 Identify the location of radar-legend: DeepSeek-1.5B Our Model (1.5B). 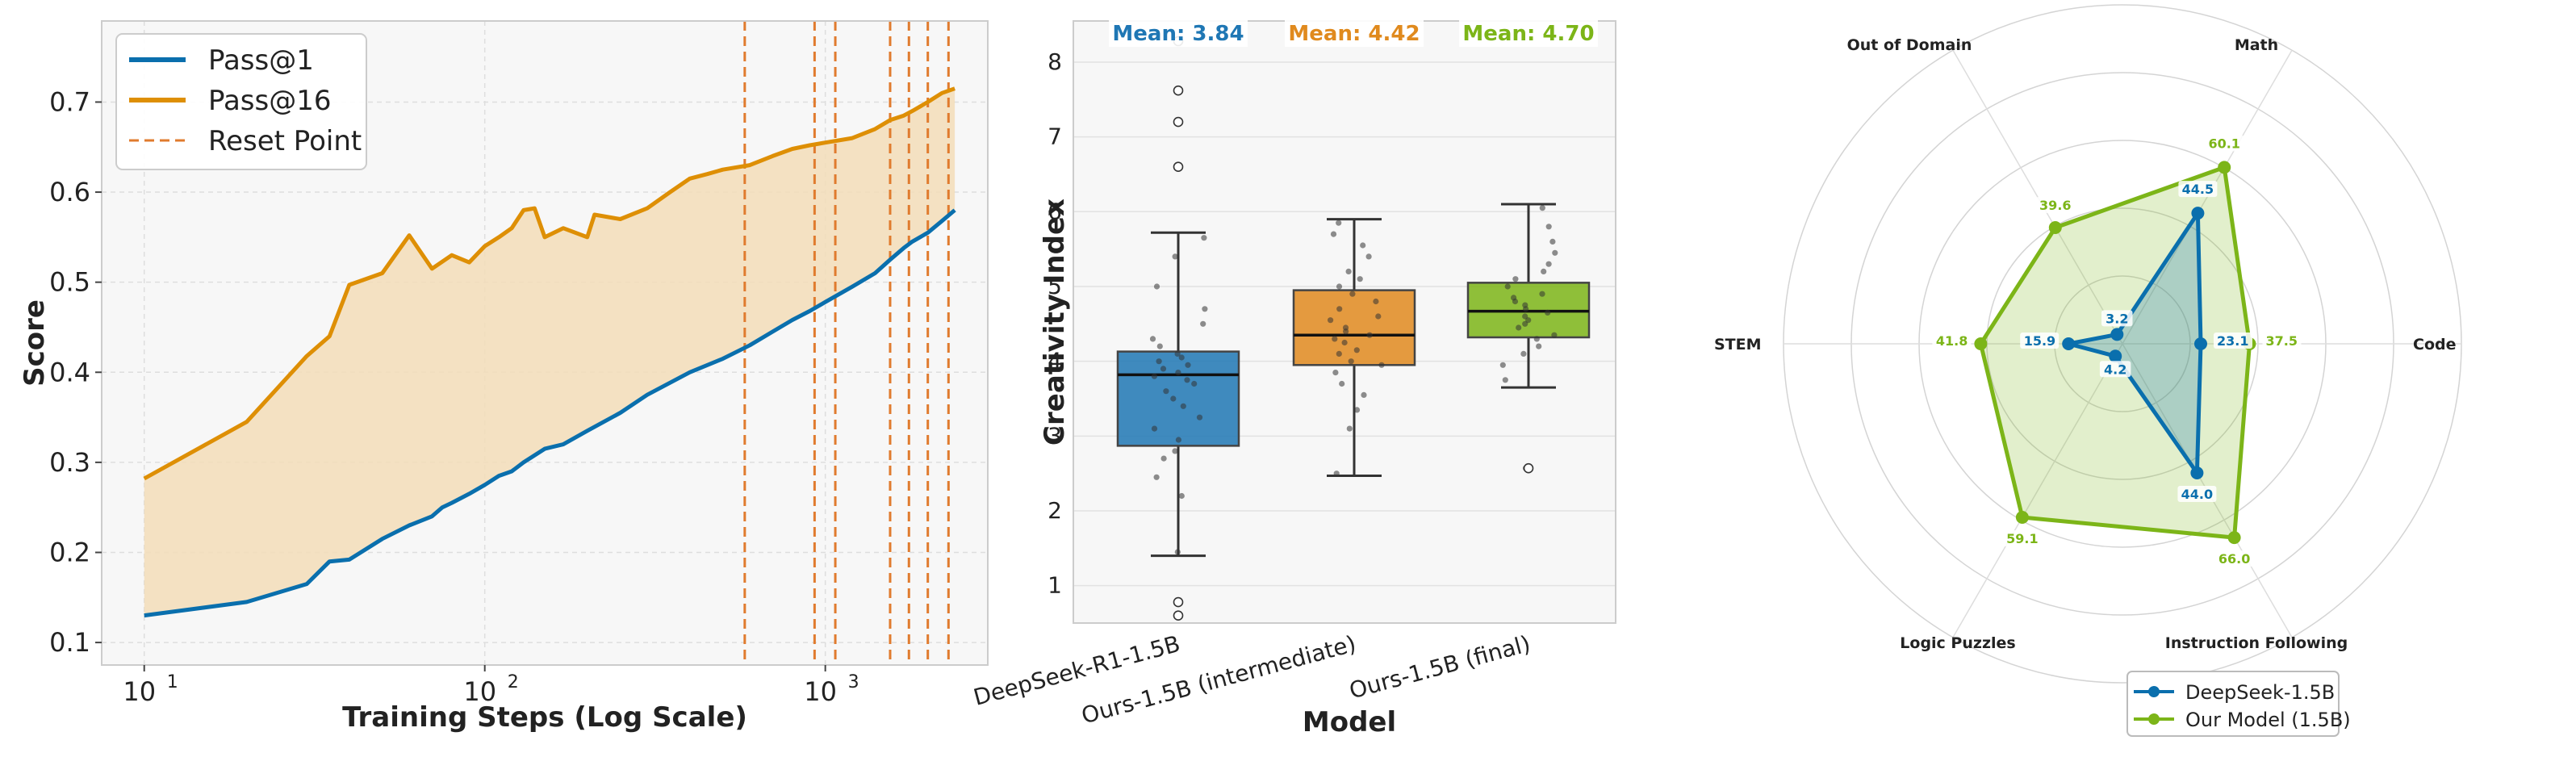
(2238, 704).